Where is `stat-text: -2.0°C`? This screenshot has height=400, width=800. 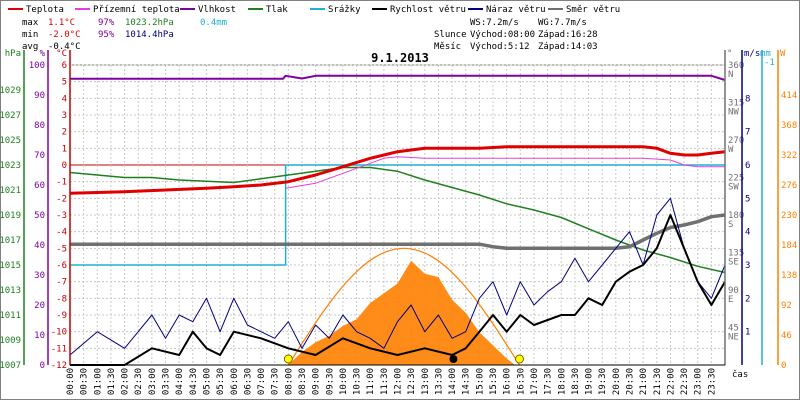 stat-text: -2.0°C is located at coordinates (64, 35).